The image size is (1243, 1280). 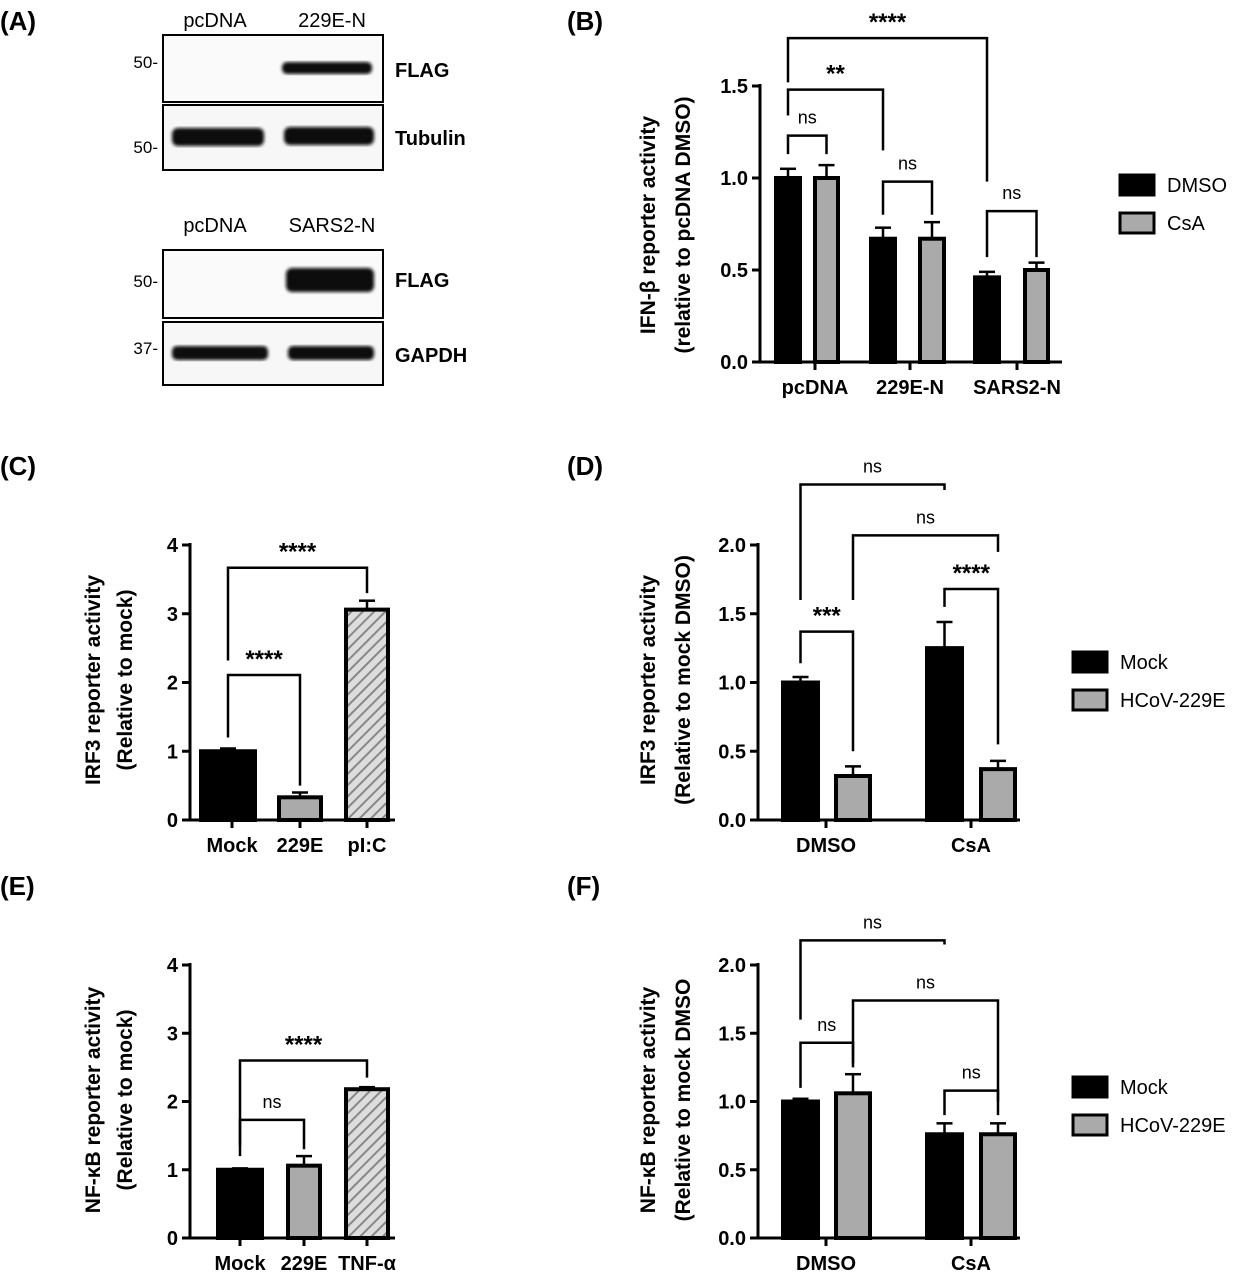 I want to click on lane-label: SARS2-N, so click(x=332, y=226).